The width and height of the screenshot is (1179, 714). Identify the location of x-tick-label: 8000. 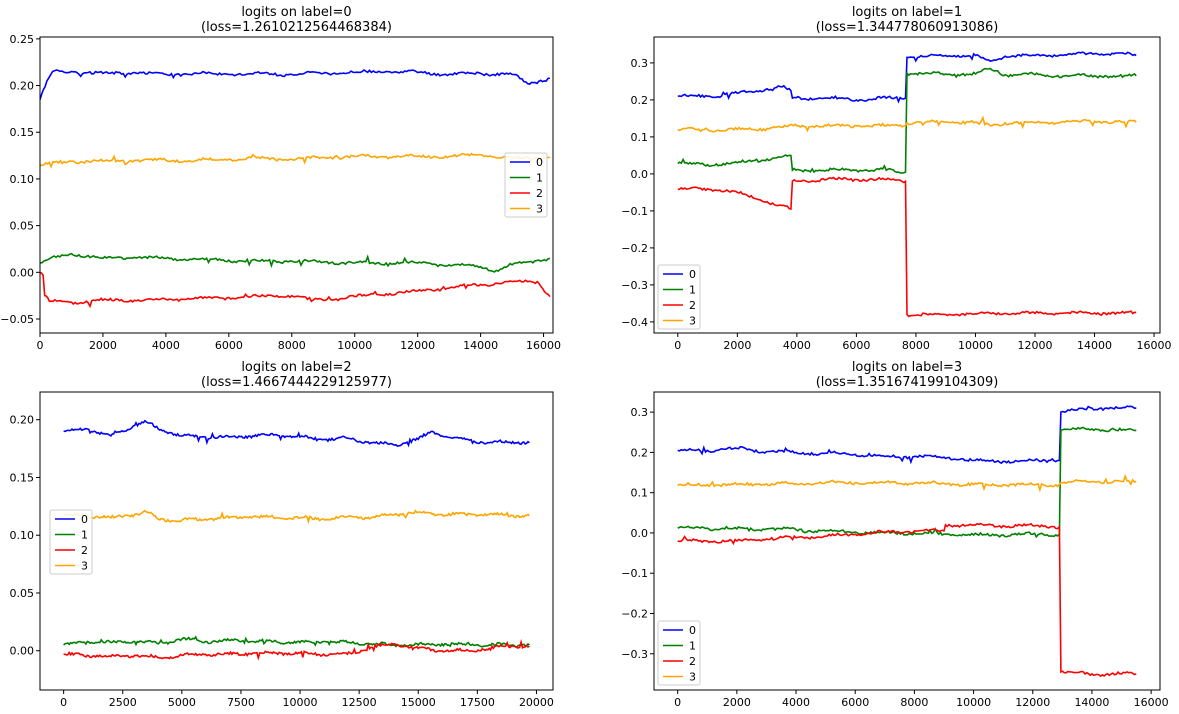
(914, 702).